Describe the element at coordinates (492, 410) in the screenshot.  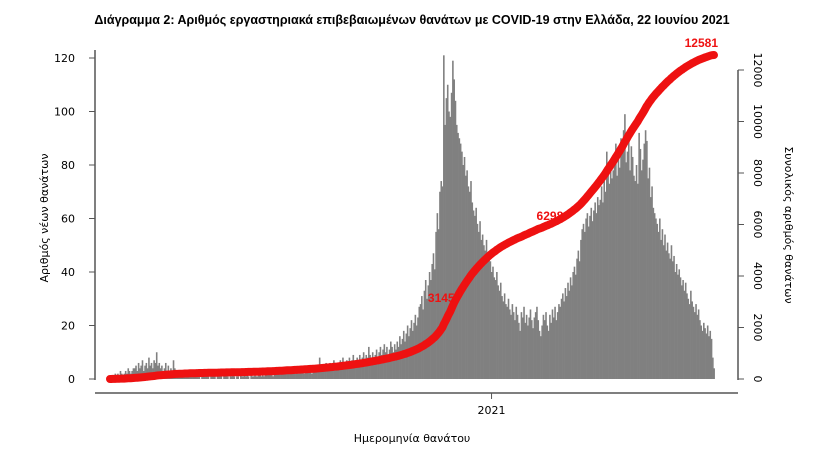
I see `x-tick-label: 2021` at that location.